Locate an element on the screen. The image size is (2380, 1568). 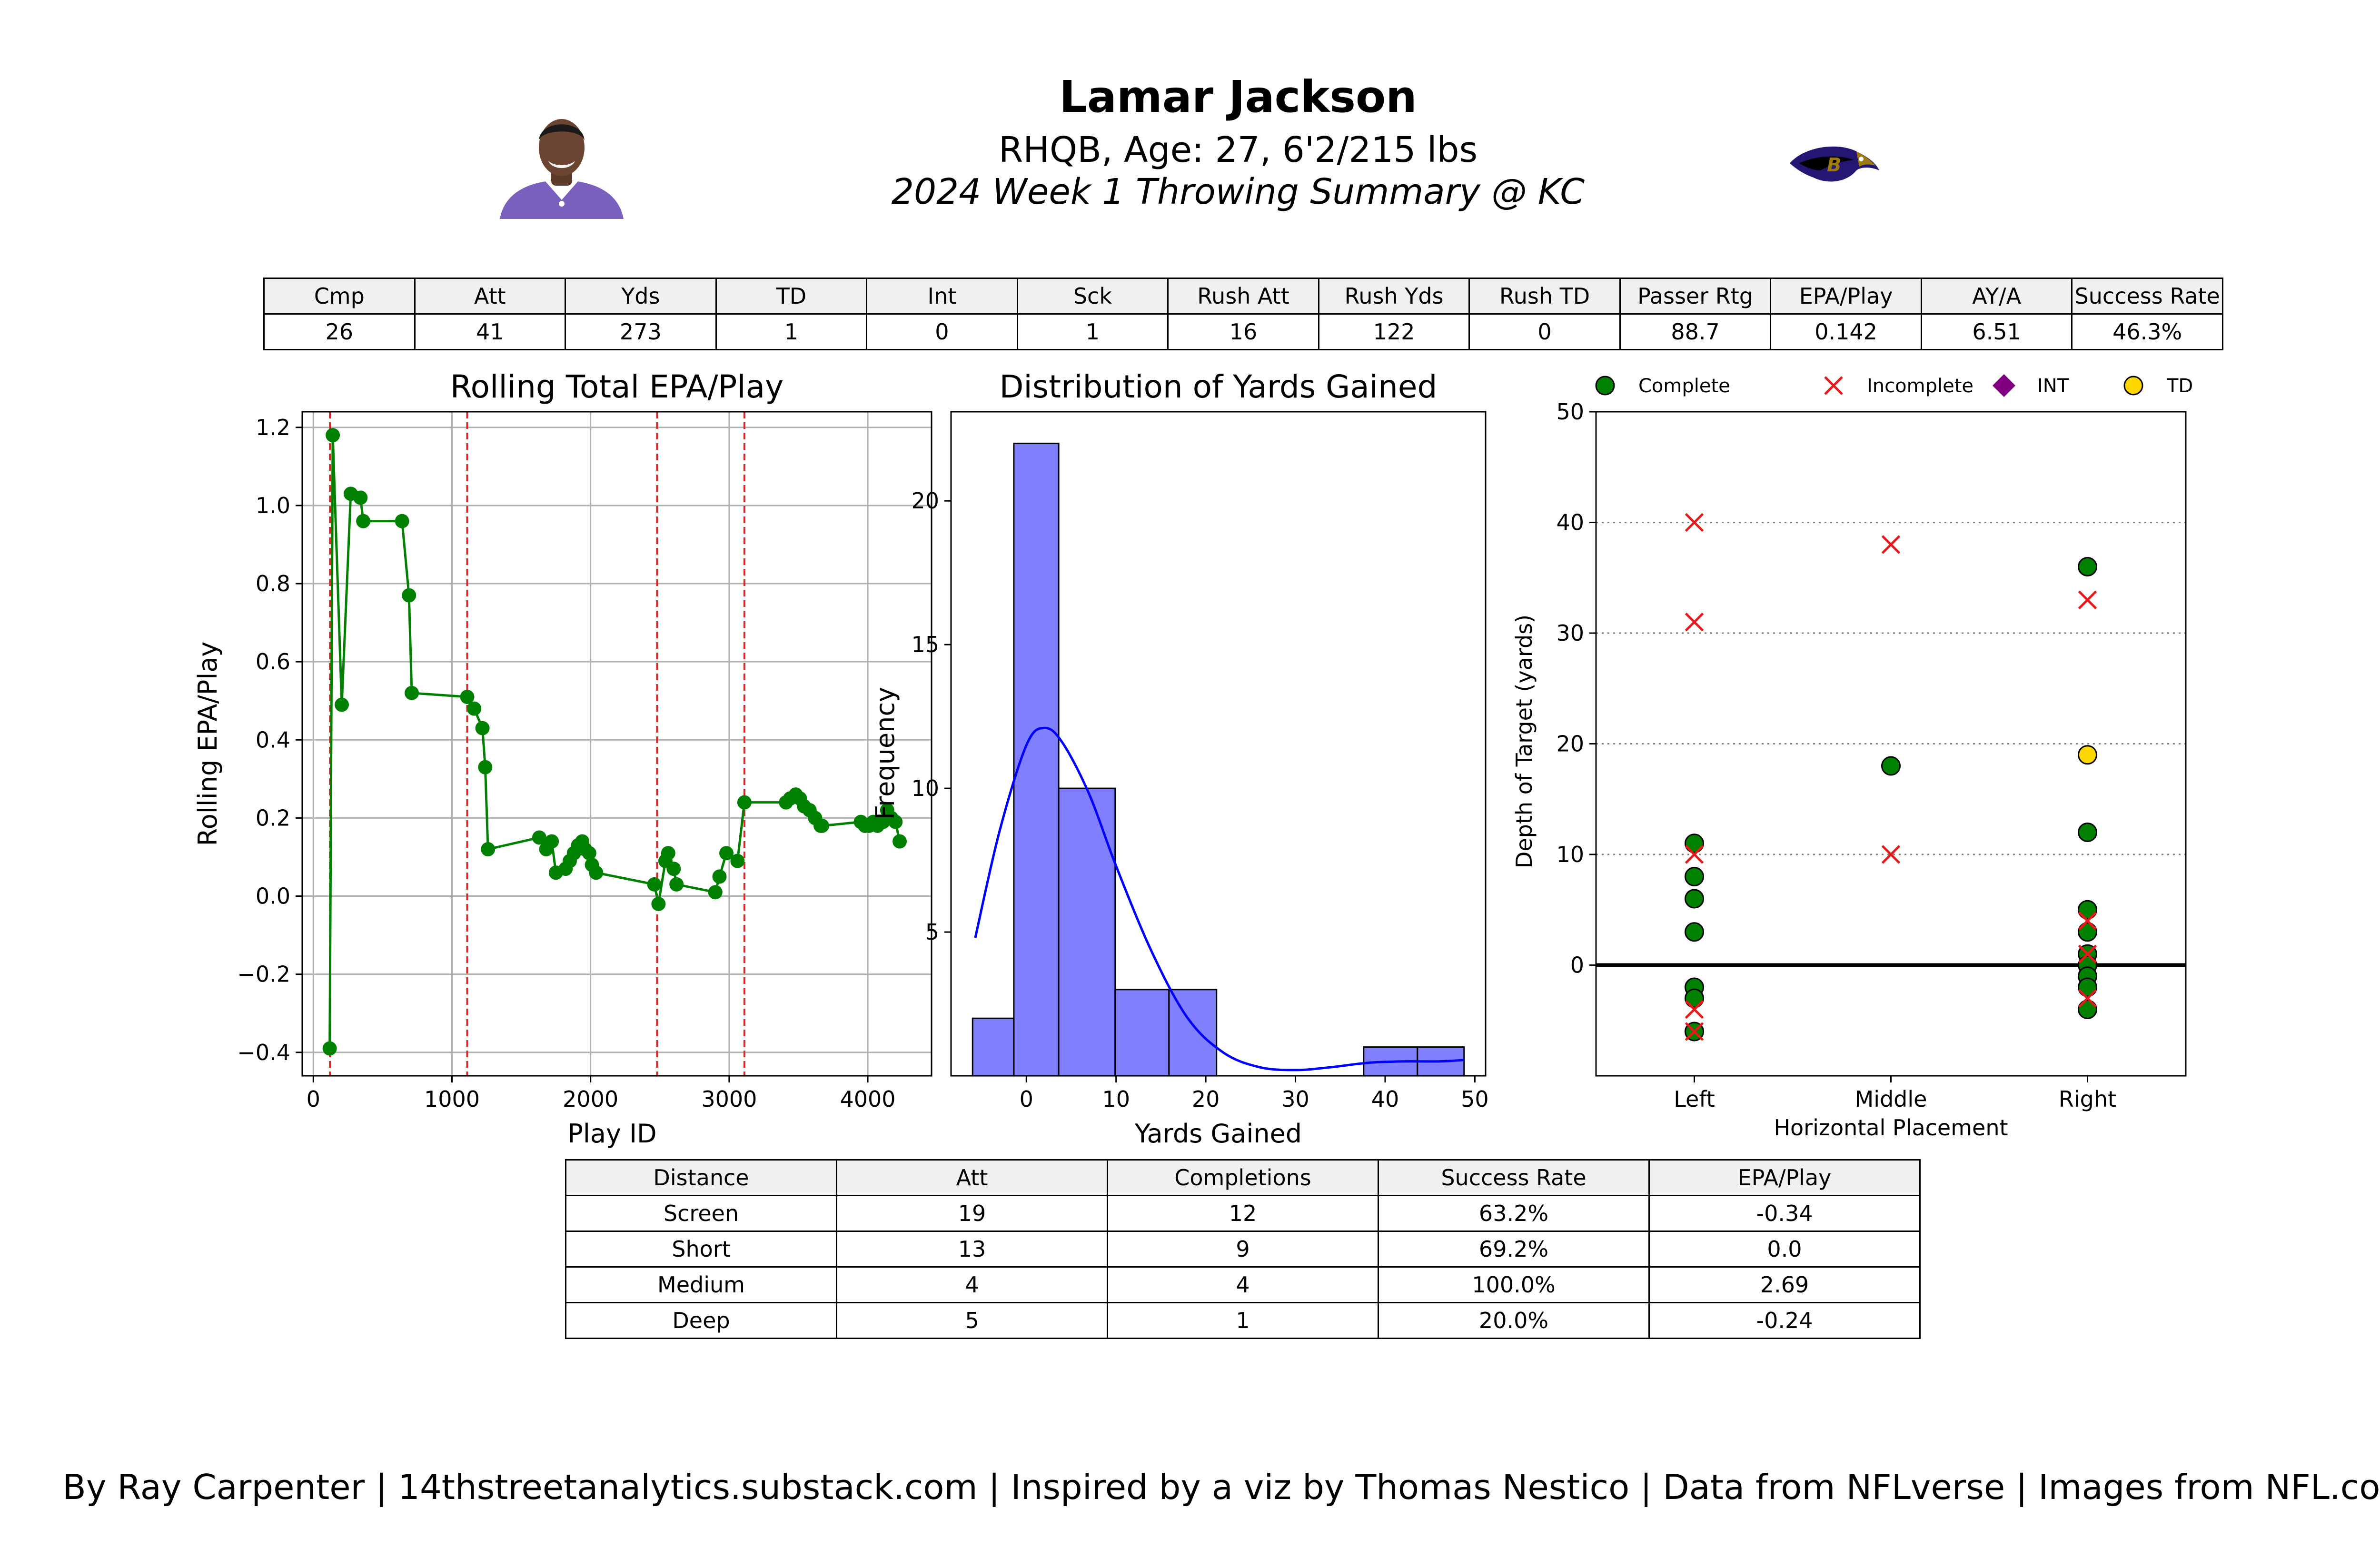
distance-header-cell: Att is located at coordinates (972, 1178).